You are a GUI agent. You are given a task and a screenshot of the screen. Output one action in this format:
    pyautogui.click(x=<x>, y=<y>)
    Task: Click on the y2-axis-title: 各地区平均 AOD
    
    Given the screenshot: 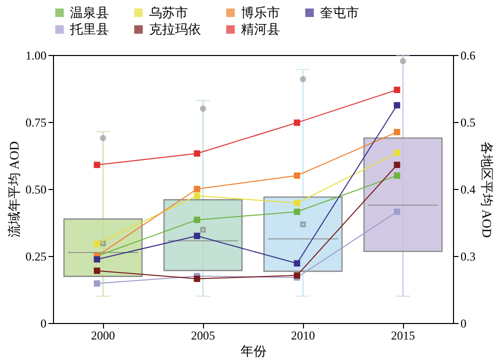 What is the action you would take?
    pyautogui.click(x=487, y=189)
    